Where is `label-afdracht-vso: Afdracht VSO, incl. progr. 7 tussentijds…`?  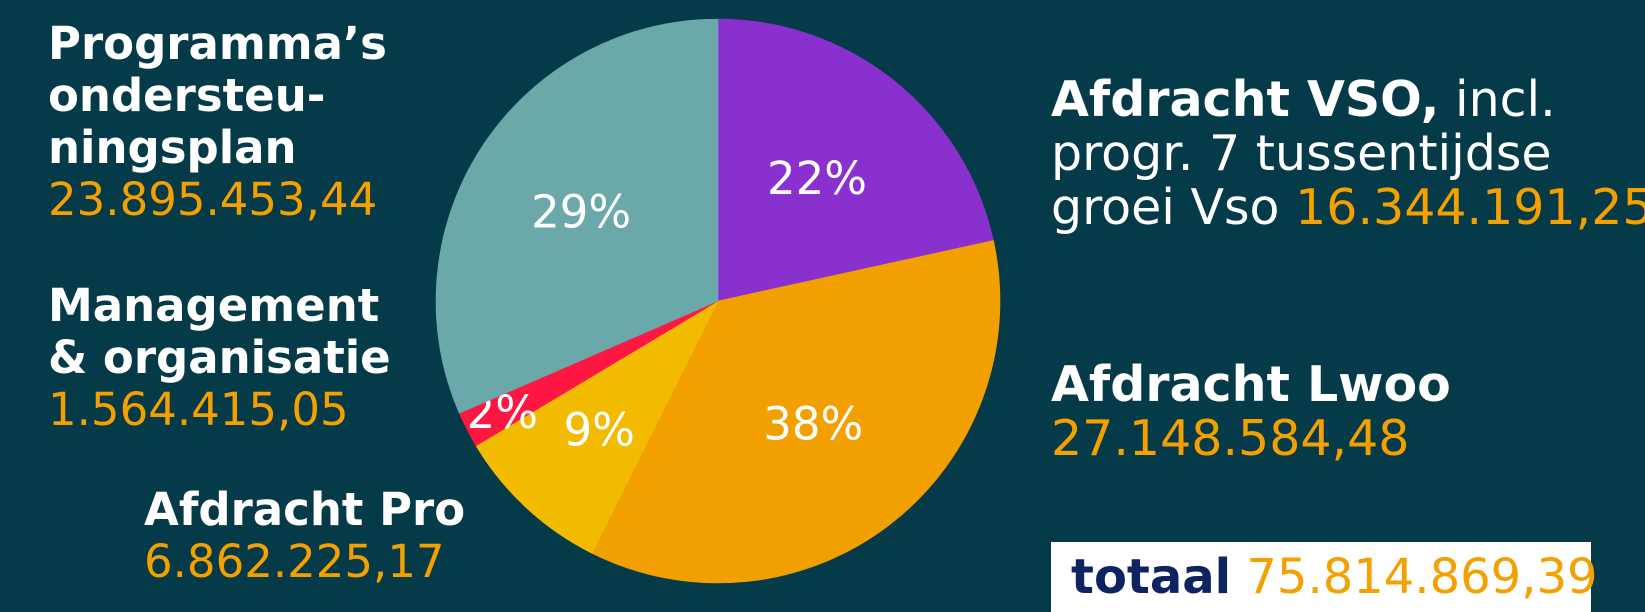
label-afdracht-vso: Afdracht VSO, incl. progr. 7 tussentijds… is located at coordinates (1348, 154).